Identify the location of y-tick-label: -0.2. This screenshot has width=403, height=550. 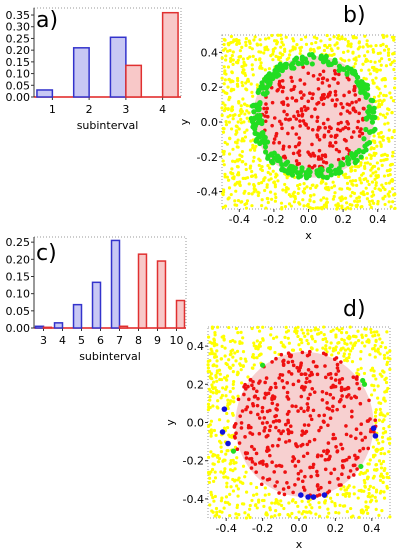
(193, 461).